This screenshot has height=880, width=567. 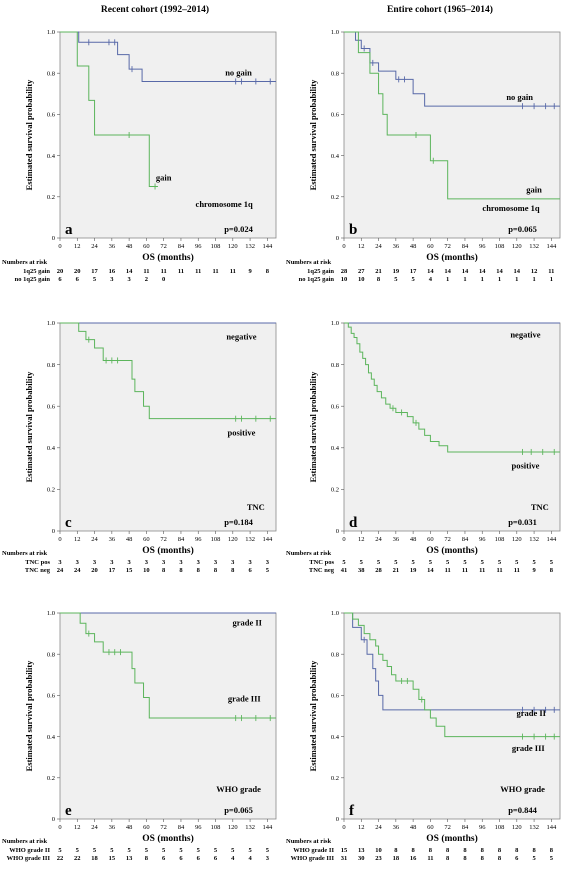 I want to click on survival-curve-grade-II, so click(x=452, y=661).